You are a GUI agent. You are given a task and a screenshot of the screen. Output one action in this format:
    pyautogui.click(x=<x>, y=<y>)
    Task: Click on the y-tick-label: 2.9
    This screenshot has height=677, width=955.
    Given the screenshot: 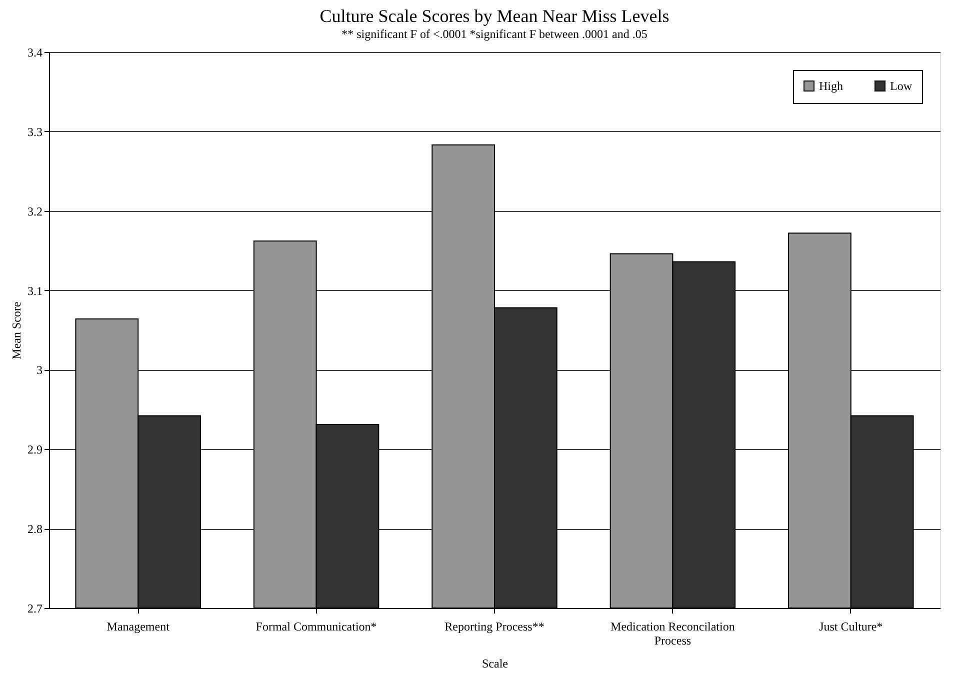 What is the action you would take?
    pyautogui.click(x=35, y=449)
    